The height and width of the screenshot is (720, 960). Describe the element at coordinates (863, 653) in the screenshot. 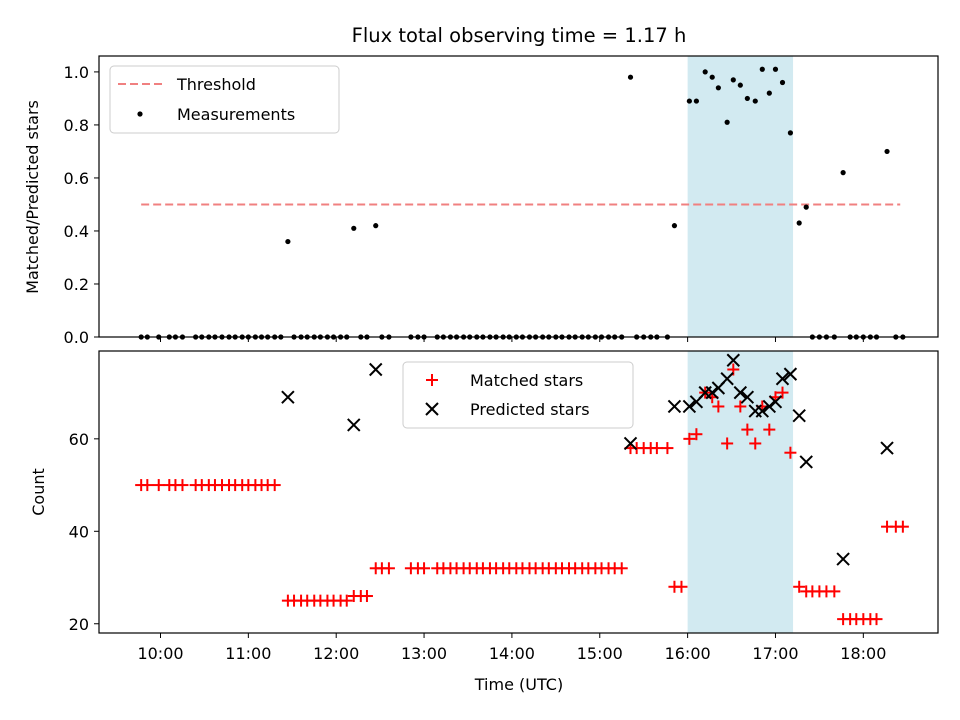

I see `x-tick-label: 18:00` at that location.